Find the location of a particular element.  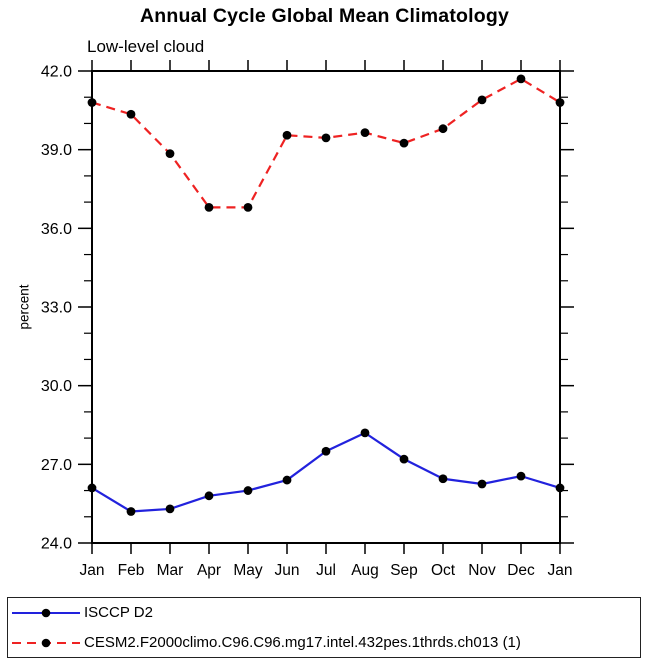

svg-text: 33.0 is located at coordinates (56, 308).